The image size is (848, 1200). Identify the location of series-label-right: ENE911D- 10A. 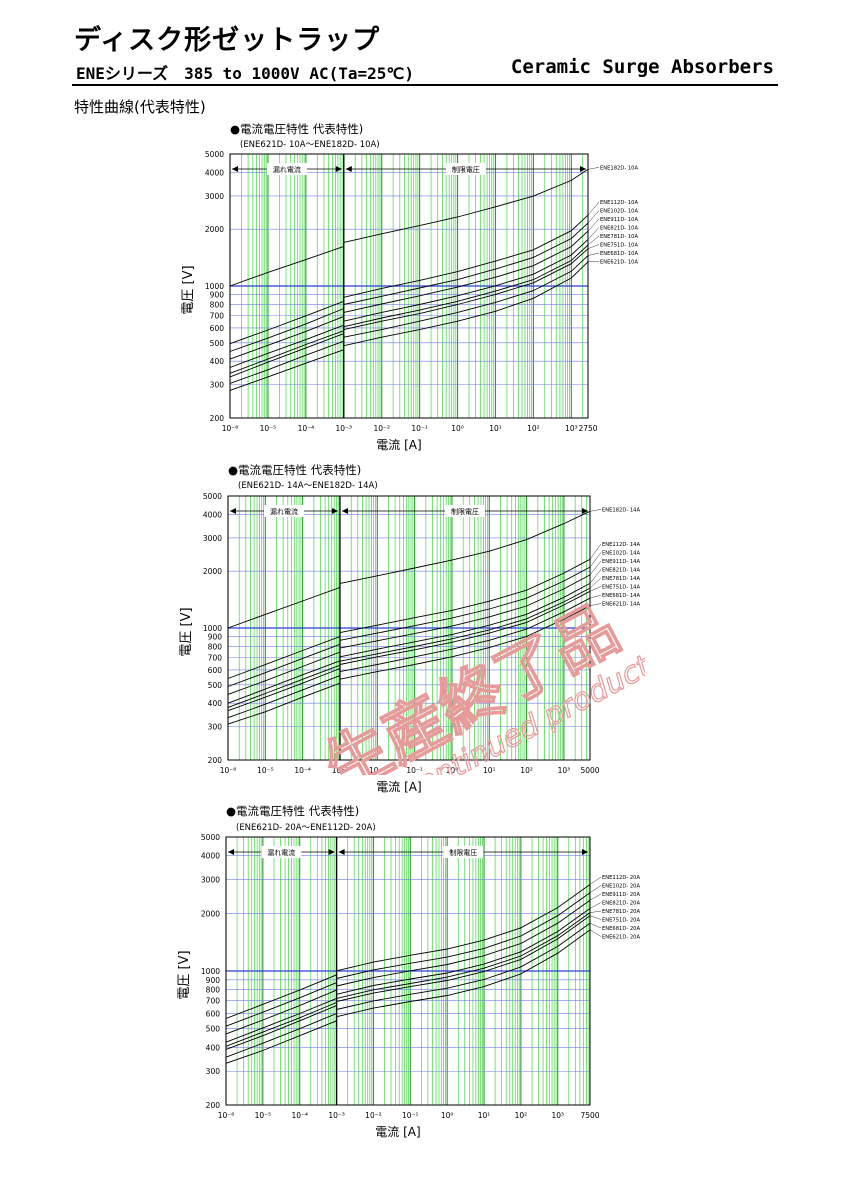
(619, 220).